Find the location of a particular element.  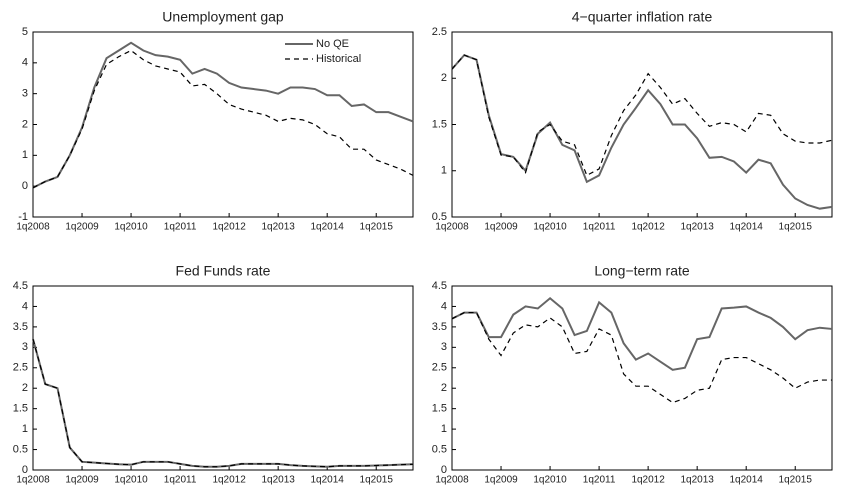

legend-label: Historical is located at coordinates (338, 59).